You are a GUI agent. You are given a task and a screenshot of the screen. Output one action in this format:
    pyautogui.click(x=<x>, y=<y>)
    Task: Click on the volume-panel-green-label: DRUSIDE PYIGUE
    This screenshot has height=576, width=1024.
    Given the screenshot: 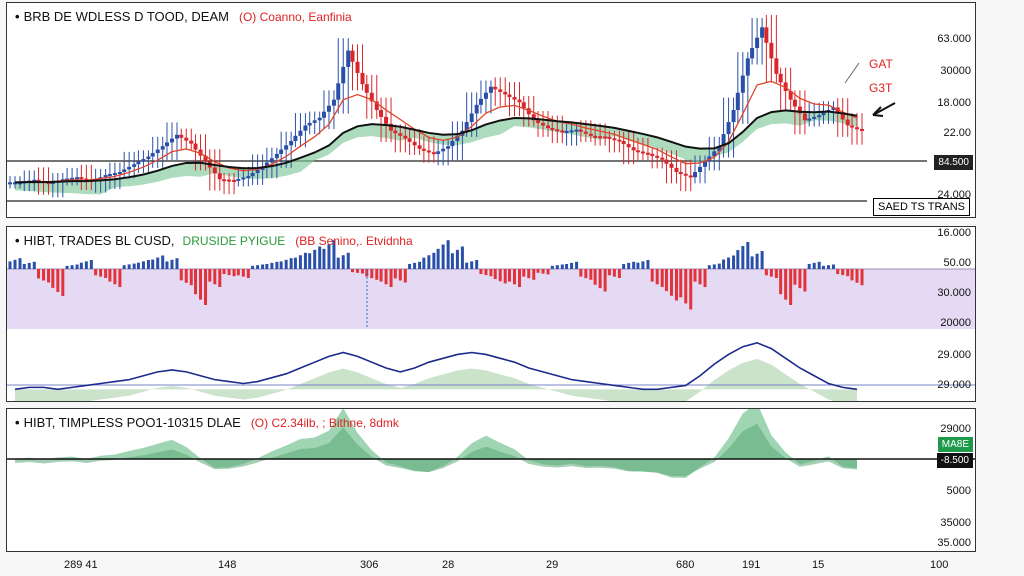 What is the action you would take?
    pyautogui.click(x=234, y=241)
    